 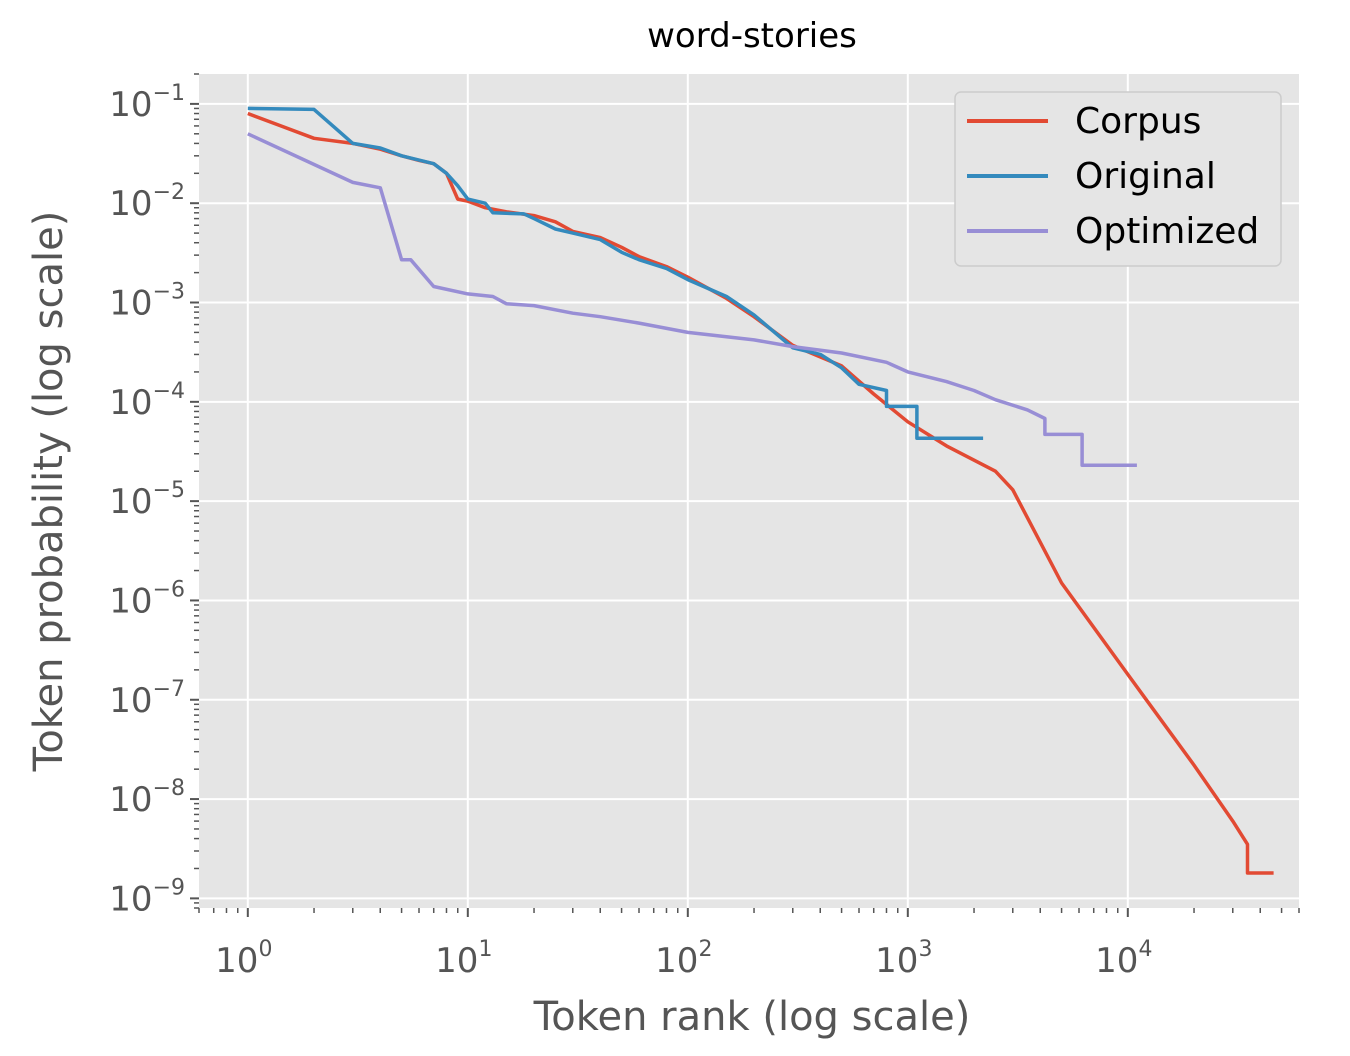 What do you see at coordinates (243, 959) in the screenshot?
I see `x-tick-label: 10⁰` at bounding box center [243, 959].